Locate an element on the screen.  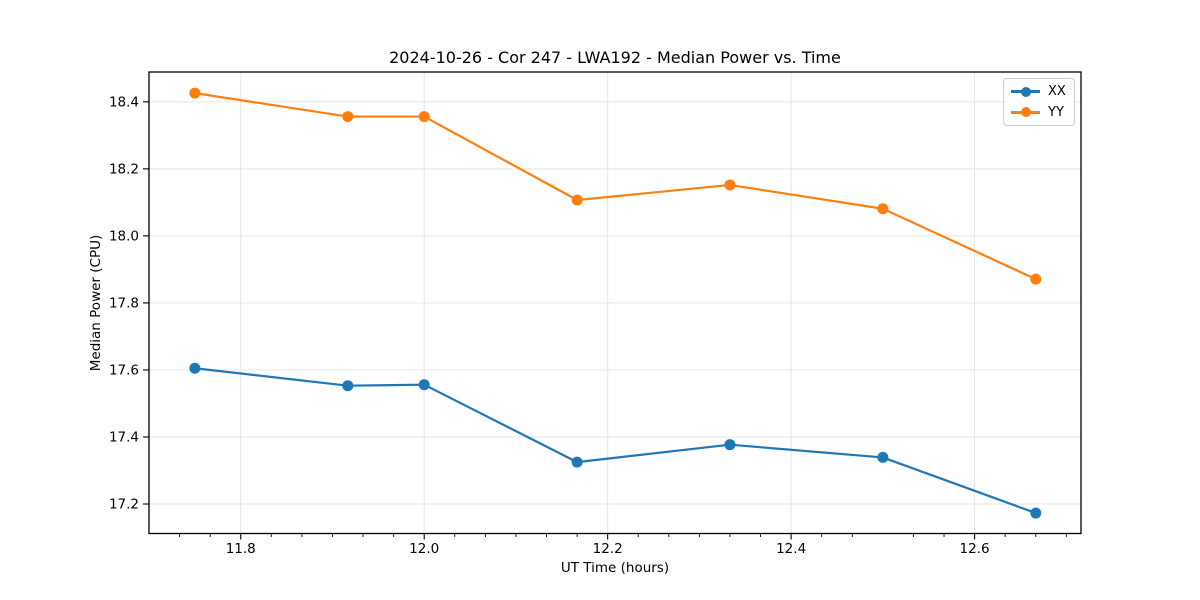
y-tick-label: 18.2 is located at coordinates (124, 170).